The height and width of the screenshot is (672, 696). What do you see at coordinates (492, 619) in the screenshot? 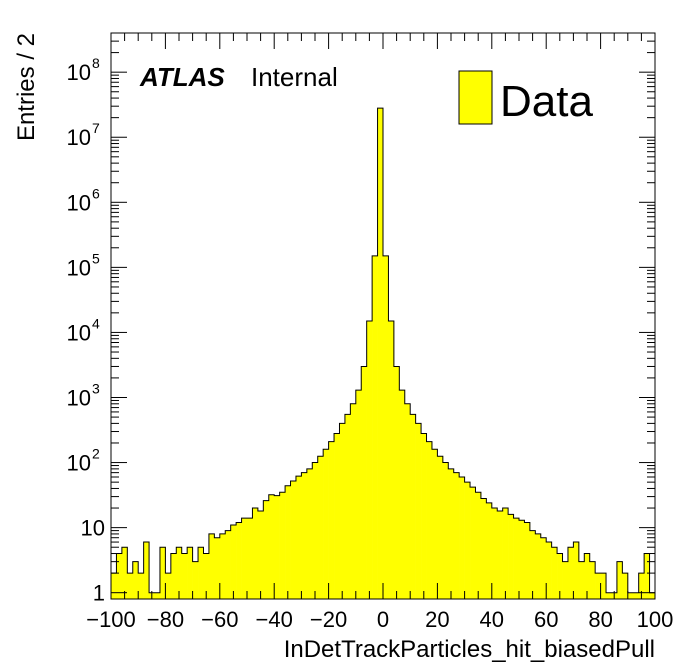
I see `x-tick-label: 40` at bounding box center [492, 619].